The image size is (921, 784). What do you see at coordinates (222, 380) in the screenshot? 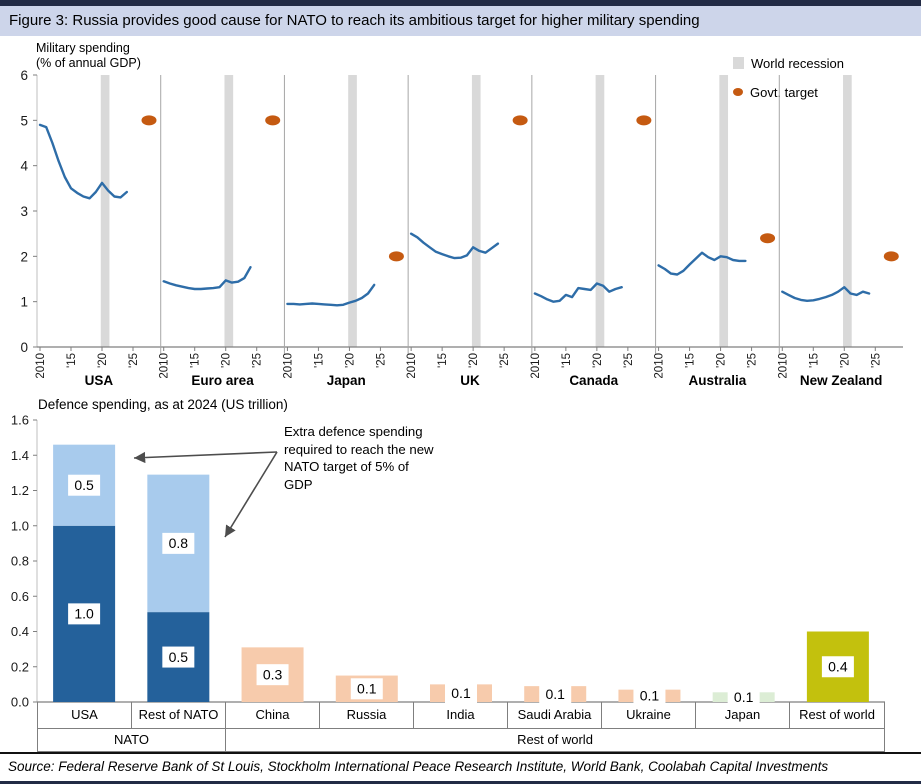
I see `panel-label-euro-area: Euro area` at bounding box center [222, 380].